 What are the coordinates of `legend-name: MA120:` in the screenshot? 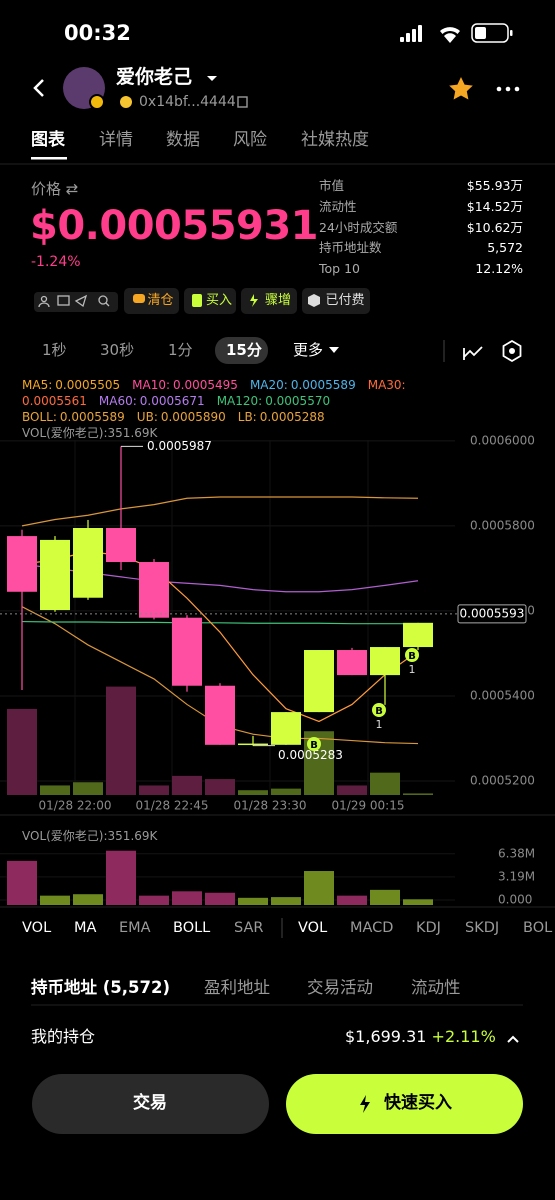 It's located at (239, 401).